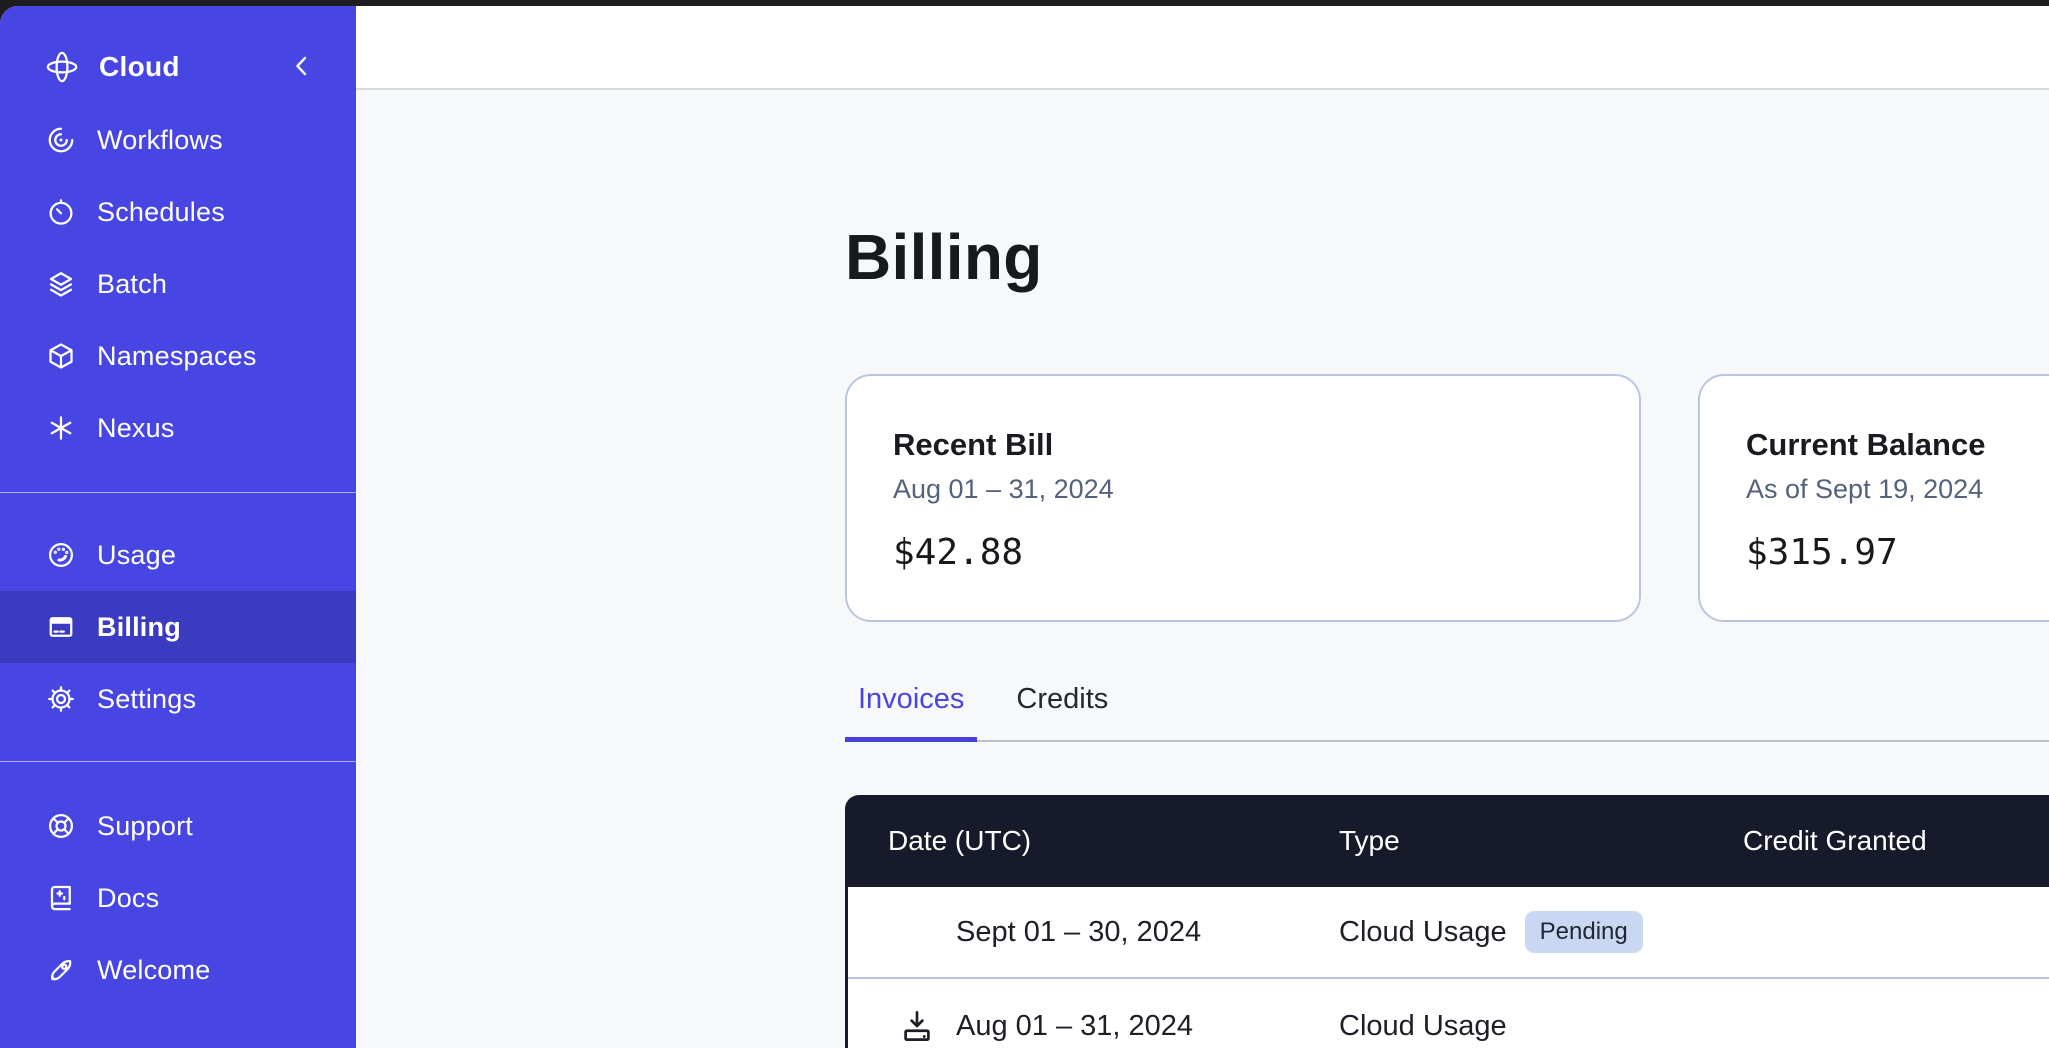  Describe the element at coordinates (136, 427) in the screenshot. I see `sidebar-item-label: Nexus` at that location.